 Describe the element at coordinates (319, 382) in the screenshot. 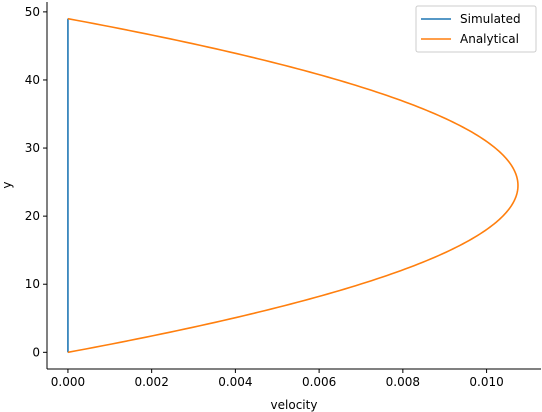

I see `x-tick-label: 0.006` at that location.